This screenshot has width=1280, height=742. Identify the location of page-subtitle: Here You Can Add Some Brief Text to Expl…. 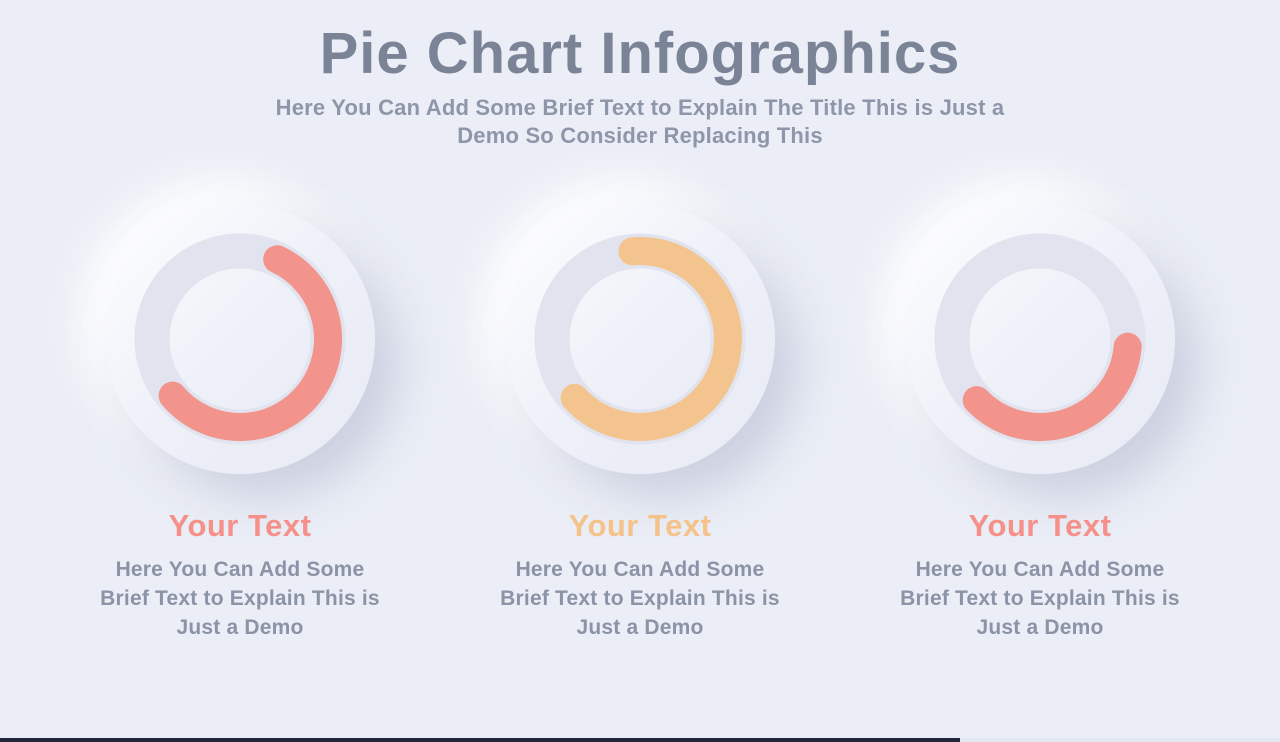
(640, 121).